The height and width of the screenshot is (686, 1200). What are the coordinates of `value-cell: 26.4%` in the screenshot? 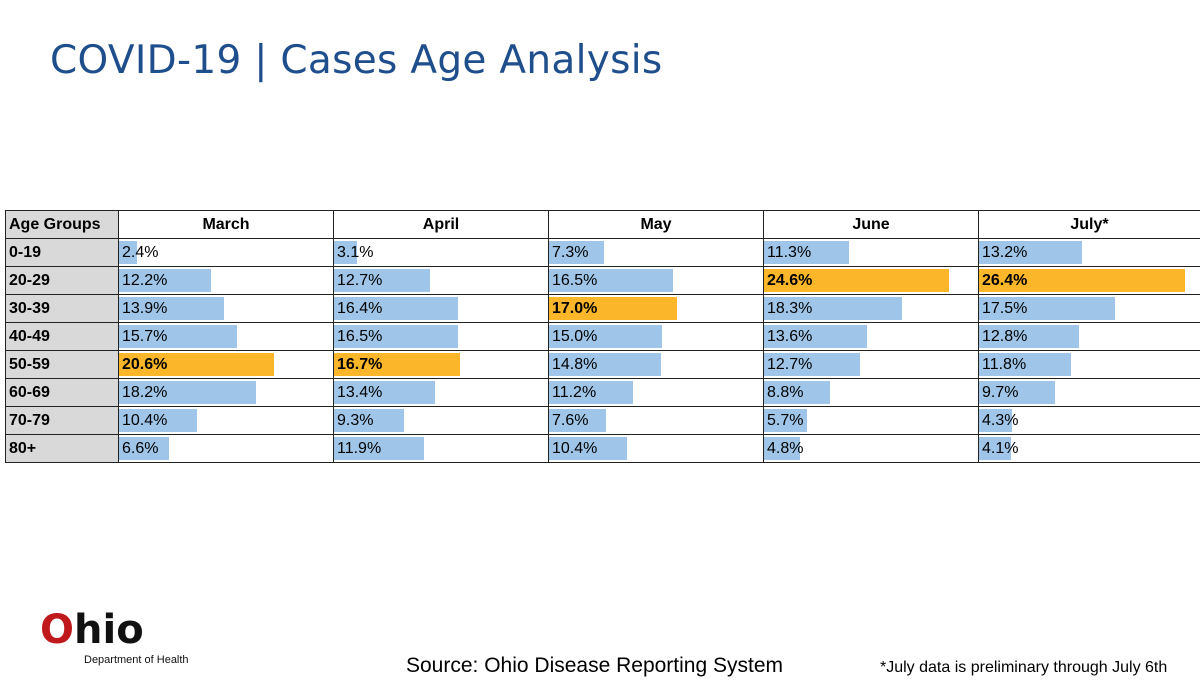 It's located at (1089, 280).